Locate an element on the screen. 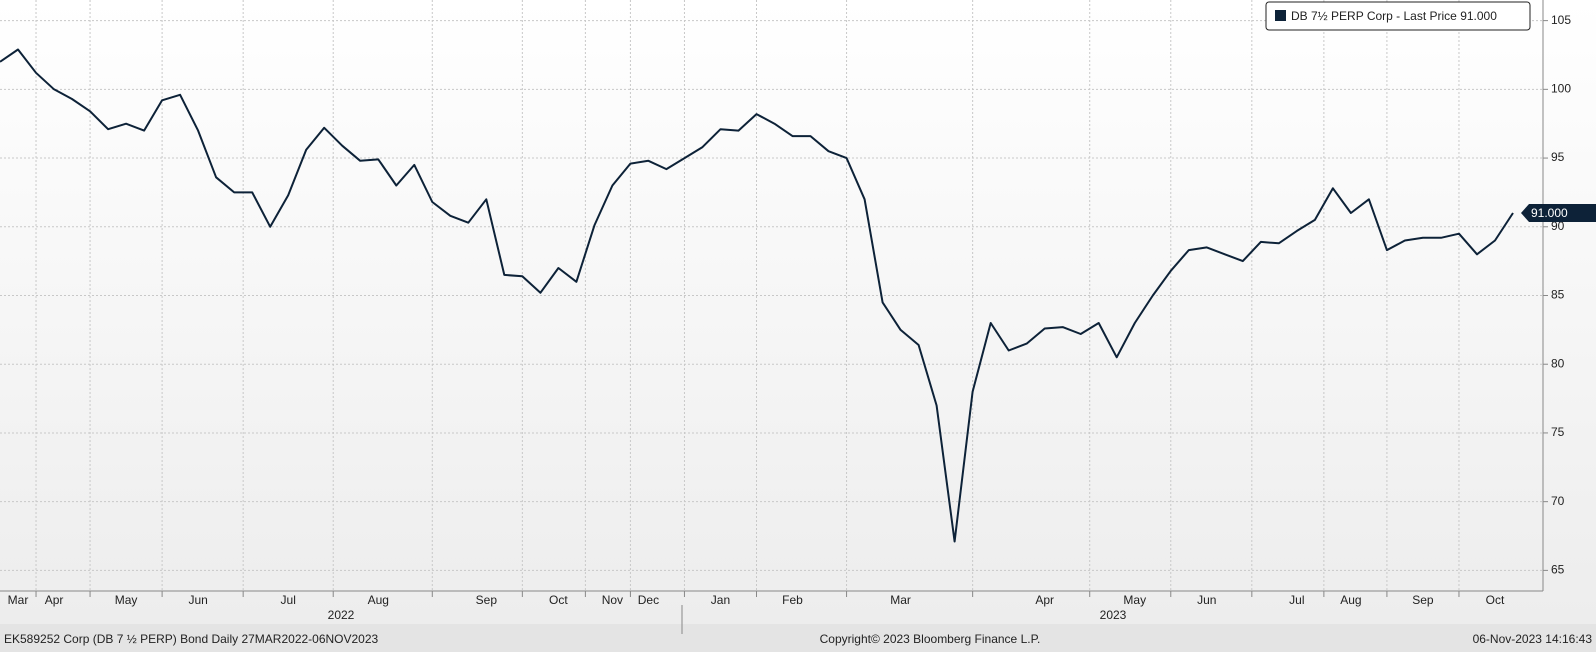 The height and width of the screenshot is (652, 1596). legend-value: 91.000 is located at coordinates (1478, 16).